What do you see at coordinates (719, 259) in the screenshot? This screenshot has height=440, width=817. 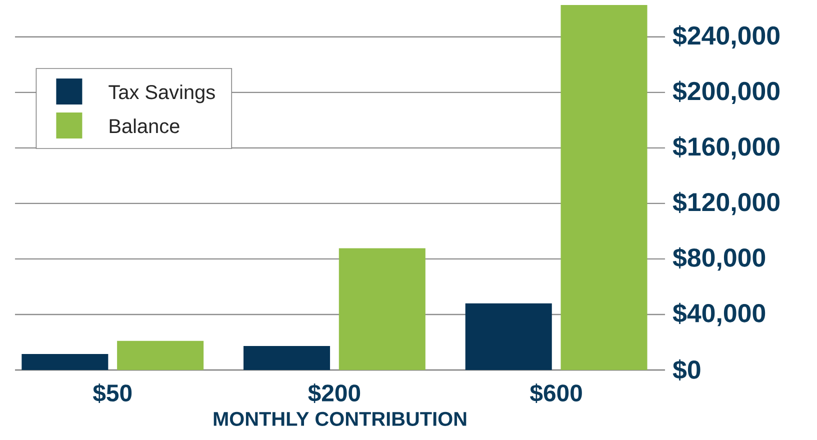 I see `y-tick-label: $80,000` at bounding box center [719, 259].